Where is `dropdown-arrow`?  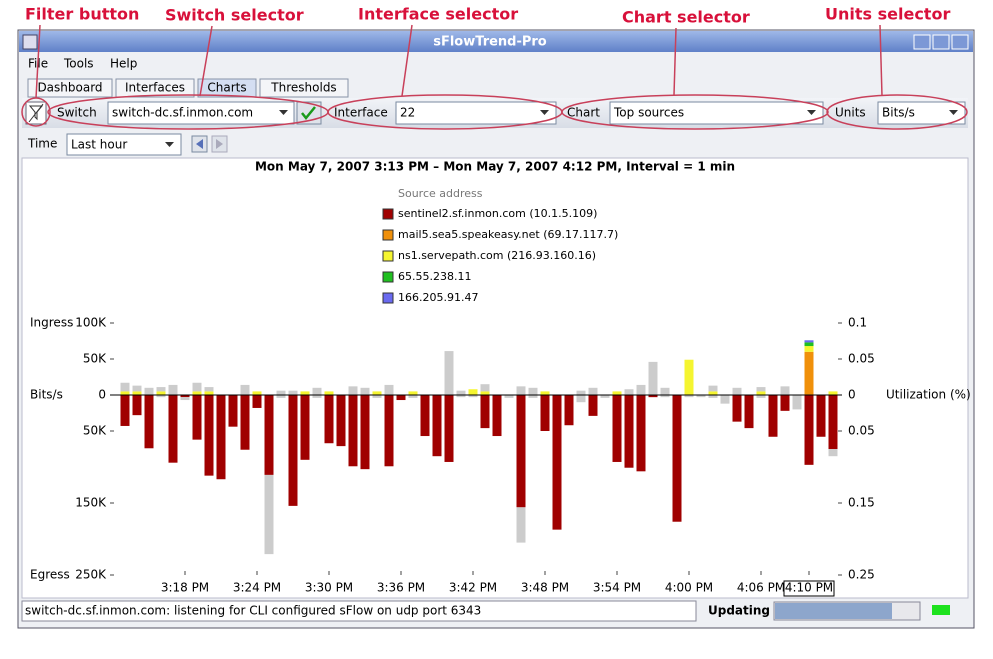 dropdown-arrow is located at coordinates (169, 144).